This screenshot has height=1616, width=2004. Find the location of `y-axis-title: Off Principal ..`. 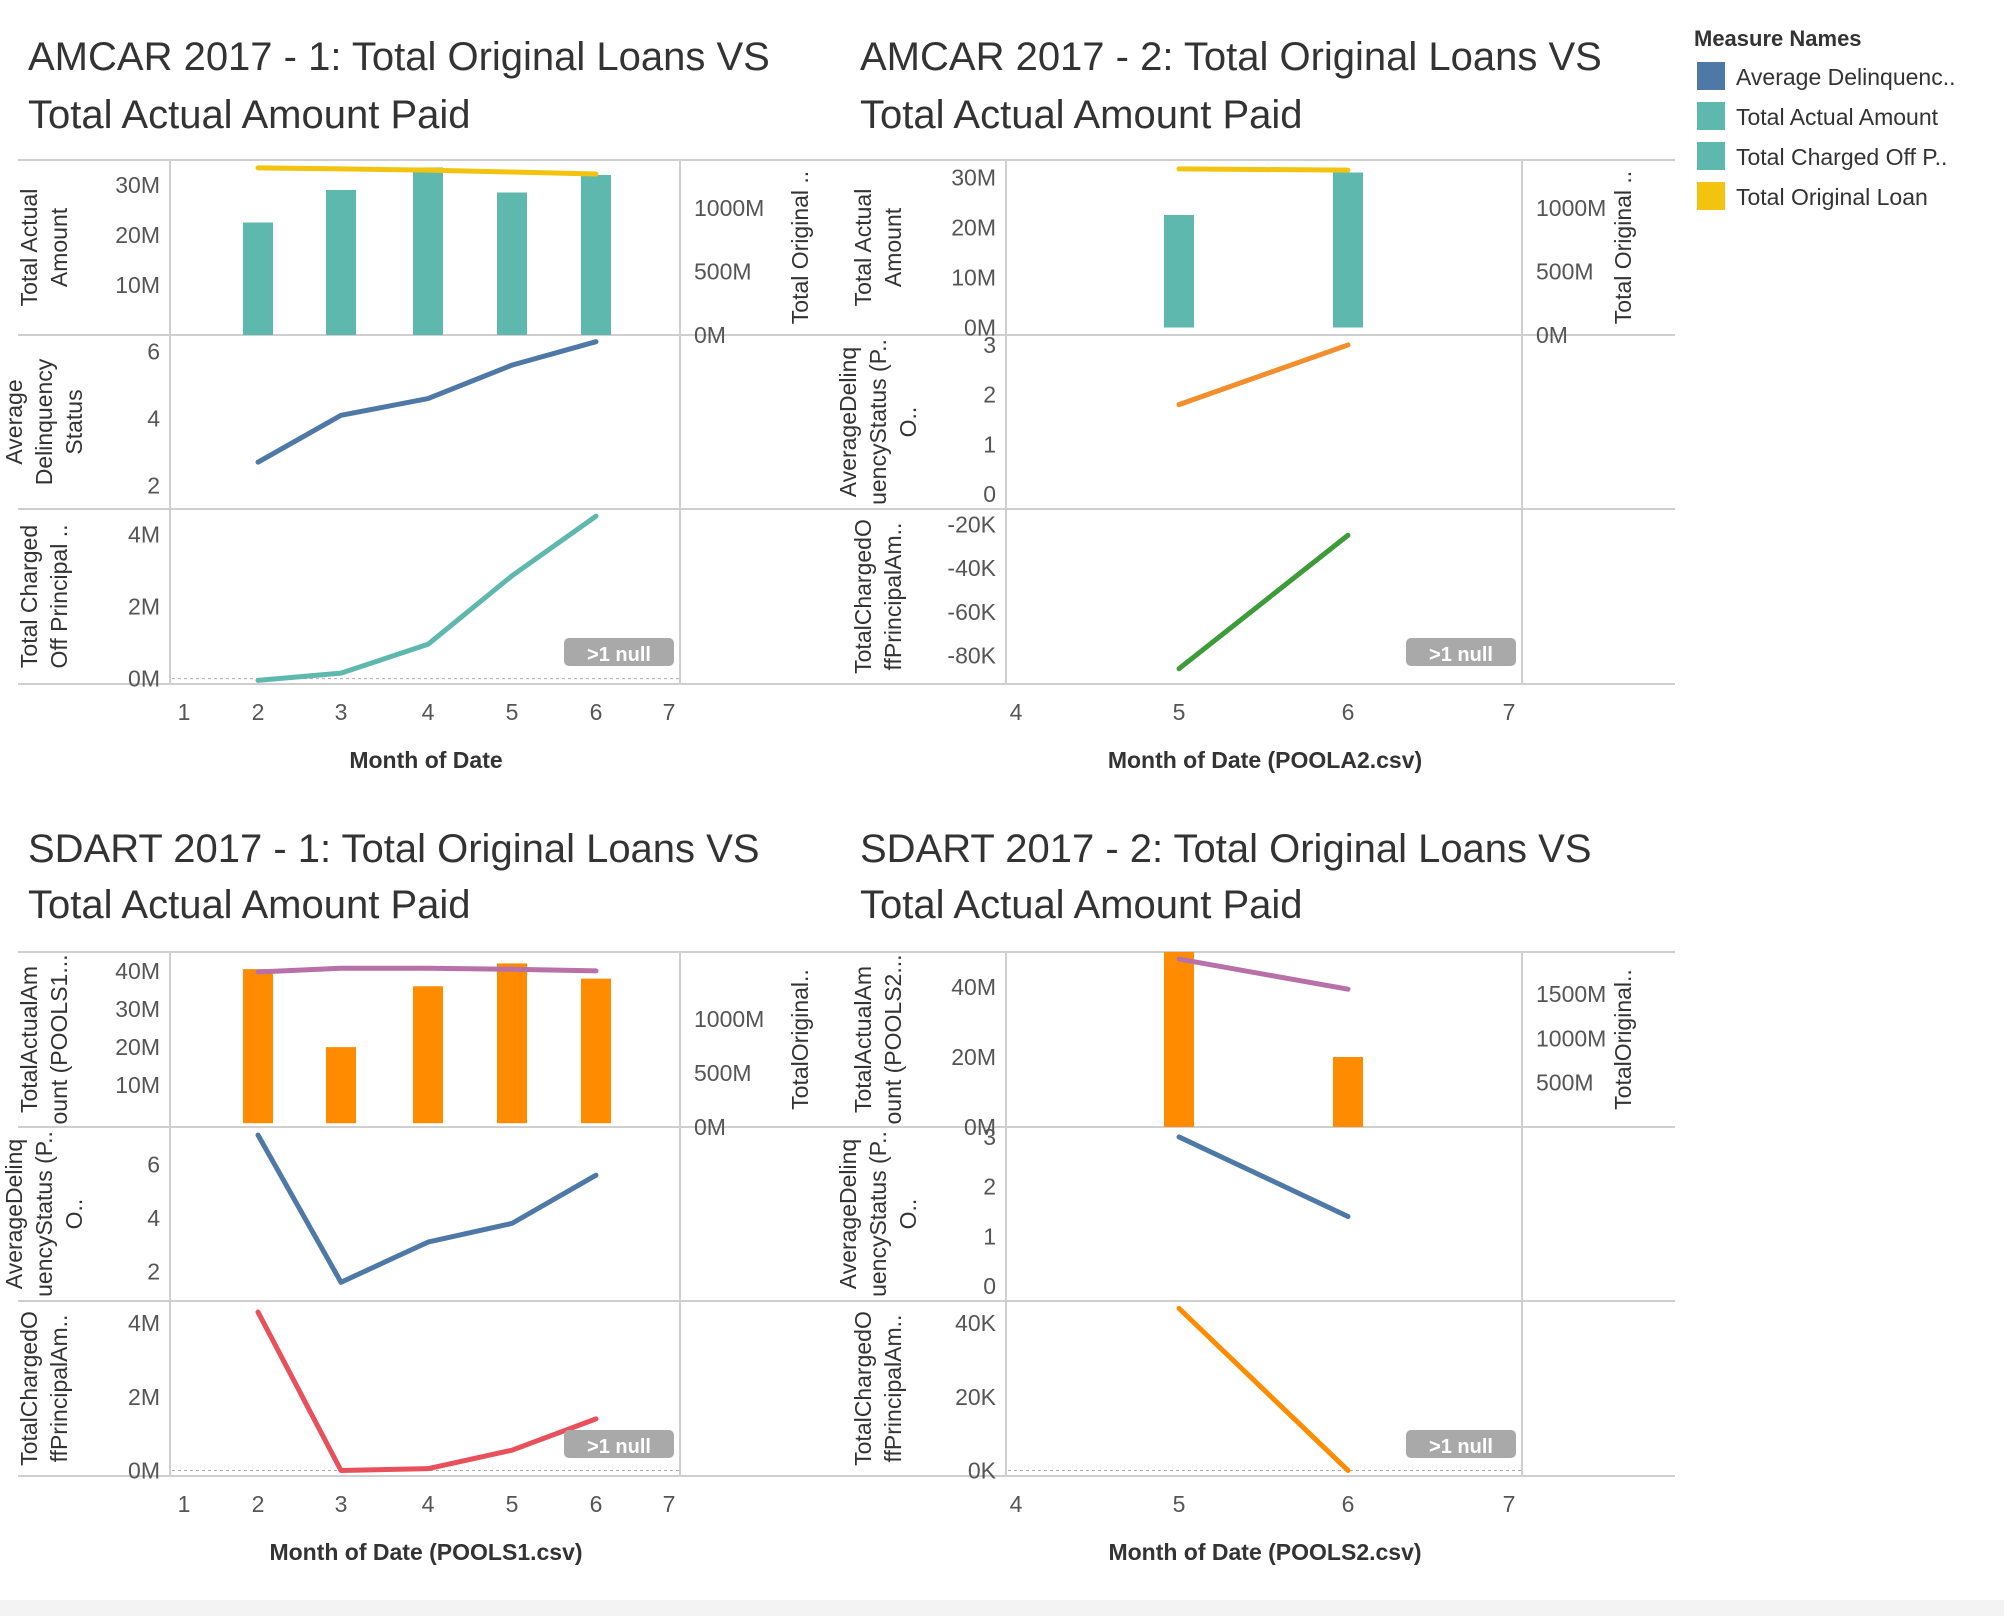

y-axis-title: Off Principal .. is located at coordinates (59, 596).